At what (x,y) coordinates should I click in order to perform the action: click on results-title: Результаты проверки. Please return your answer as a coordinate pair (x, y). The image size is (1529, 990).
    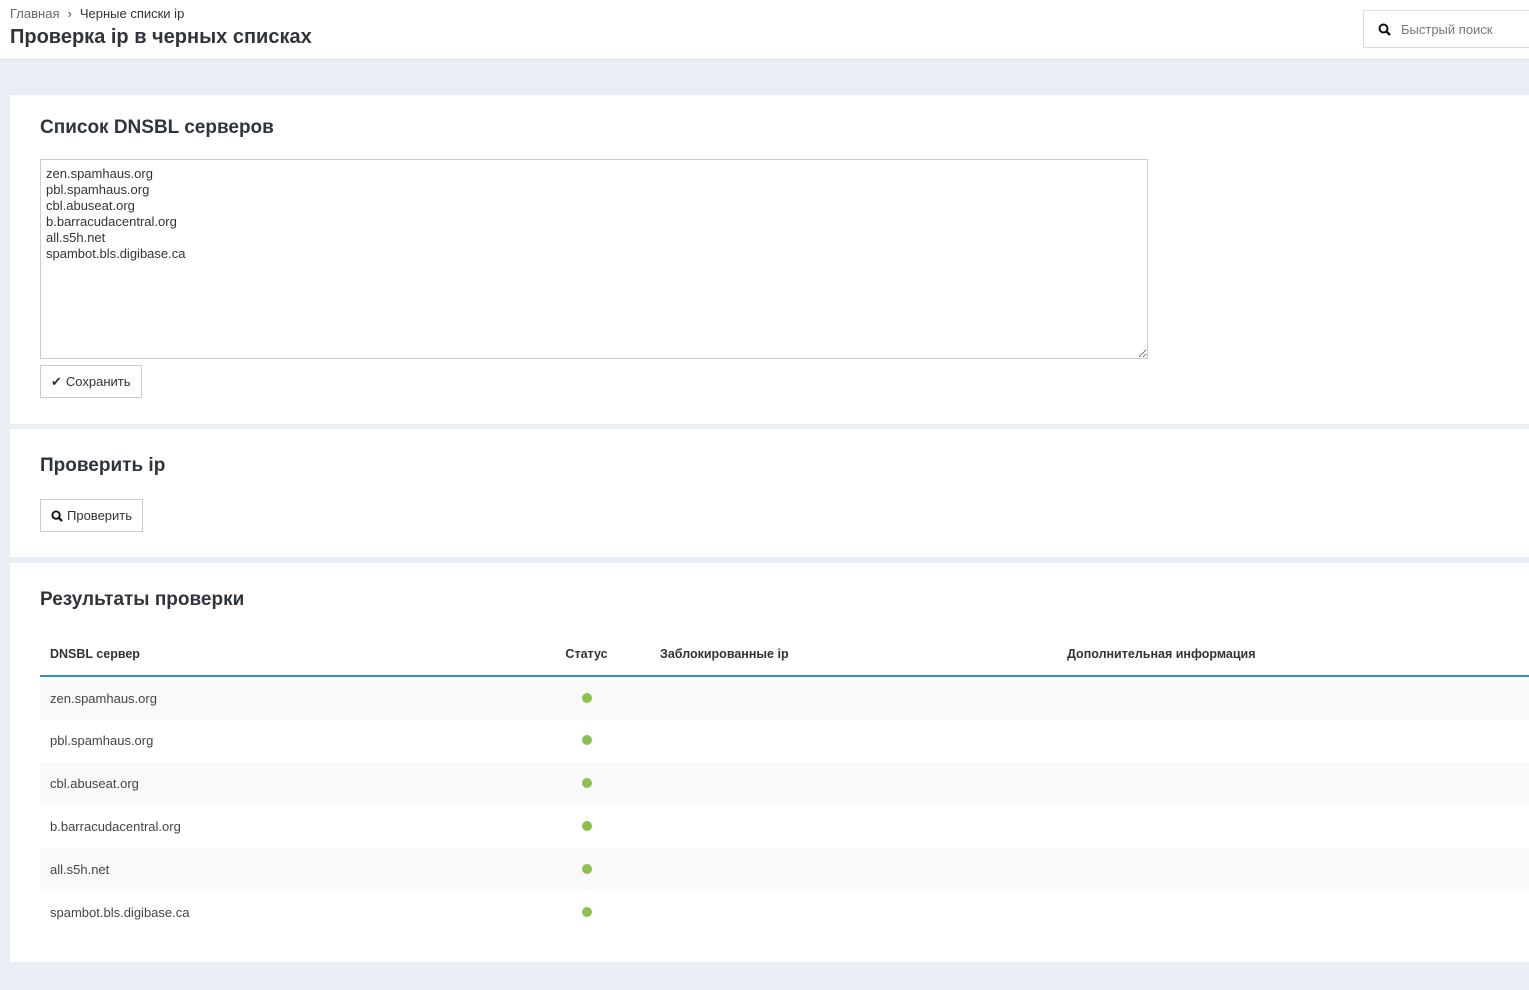
    Looking at the image, I should click on (142, 599).